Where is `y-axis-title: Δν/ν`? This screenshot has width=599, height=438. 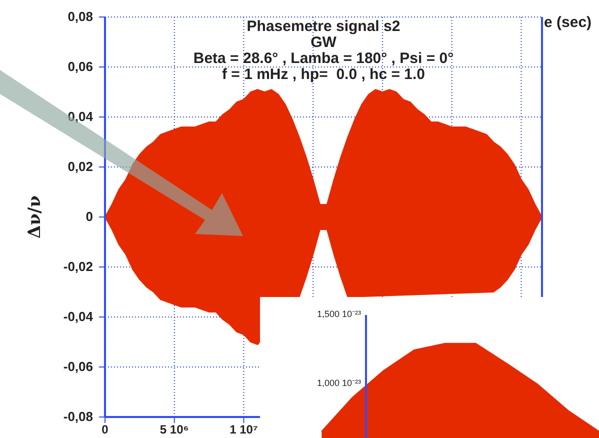
y-axis-title: Δν/ν is located at coordinates (35, 216).